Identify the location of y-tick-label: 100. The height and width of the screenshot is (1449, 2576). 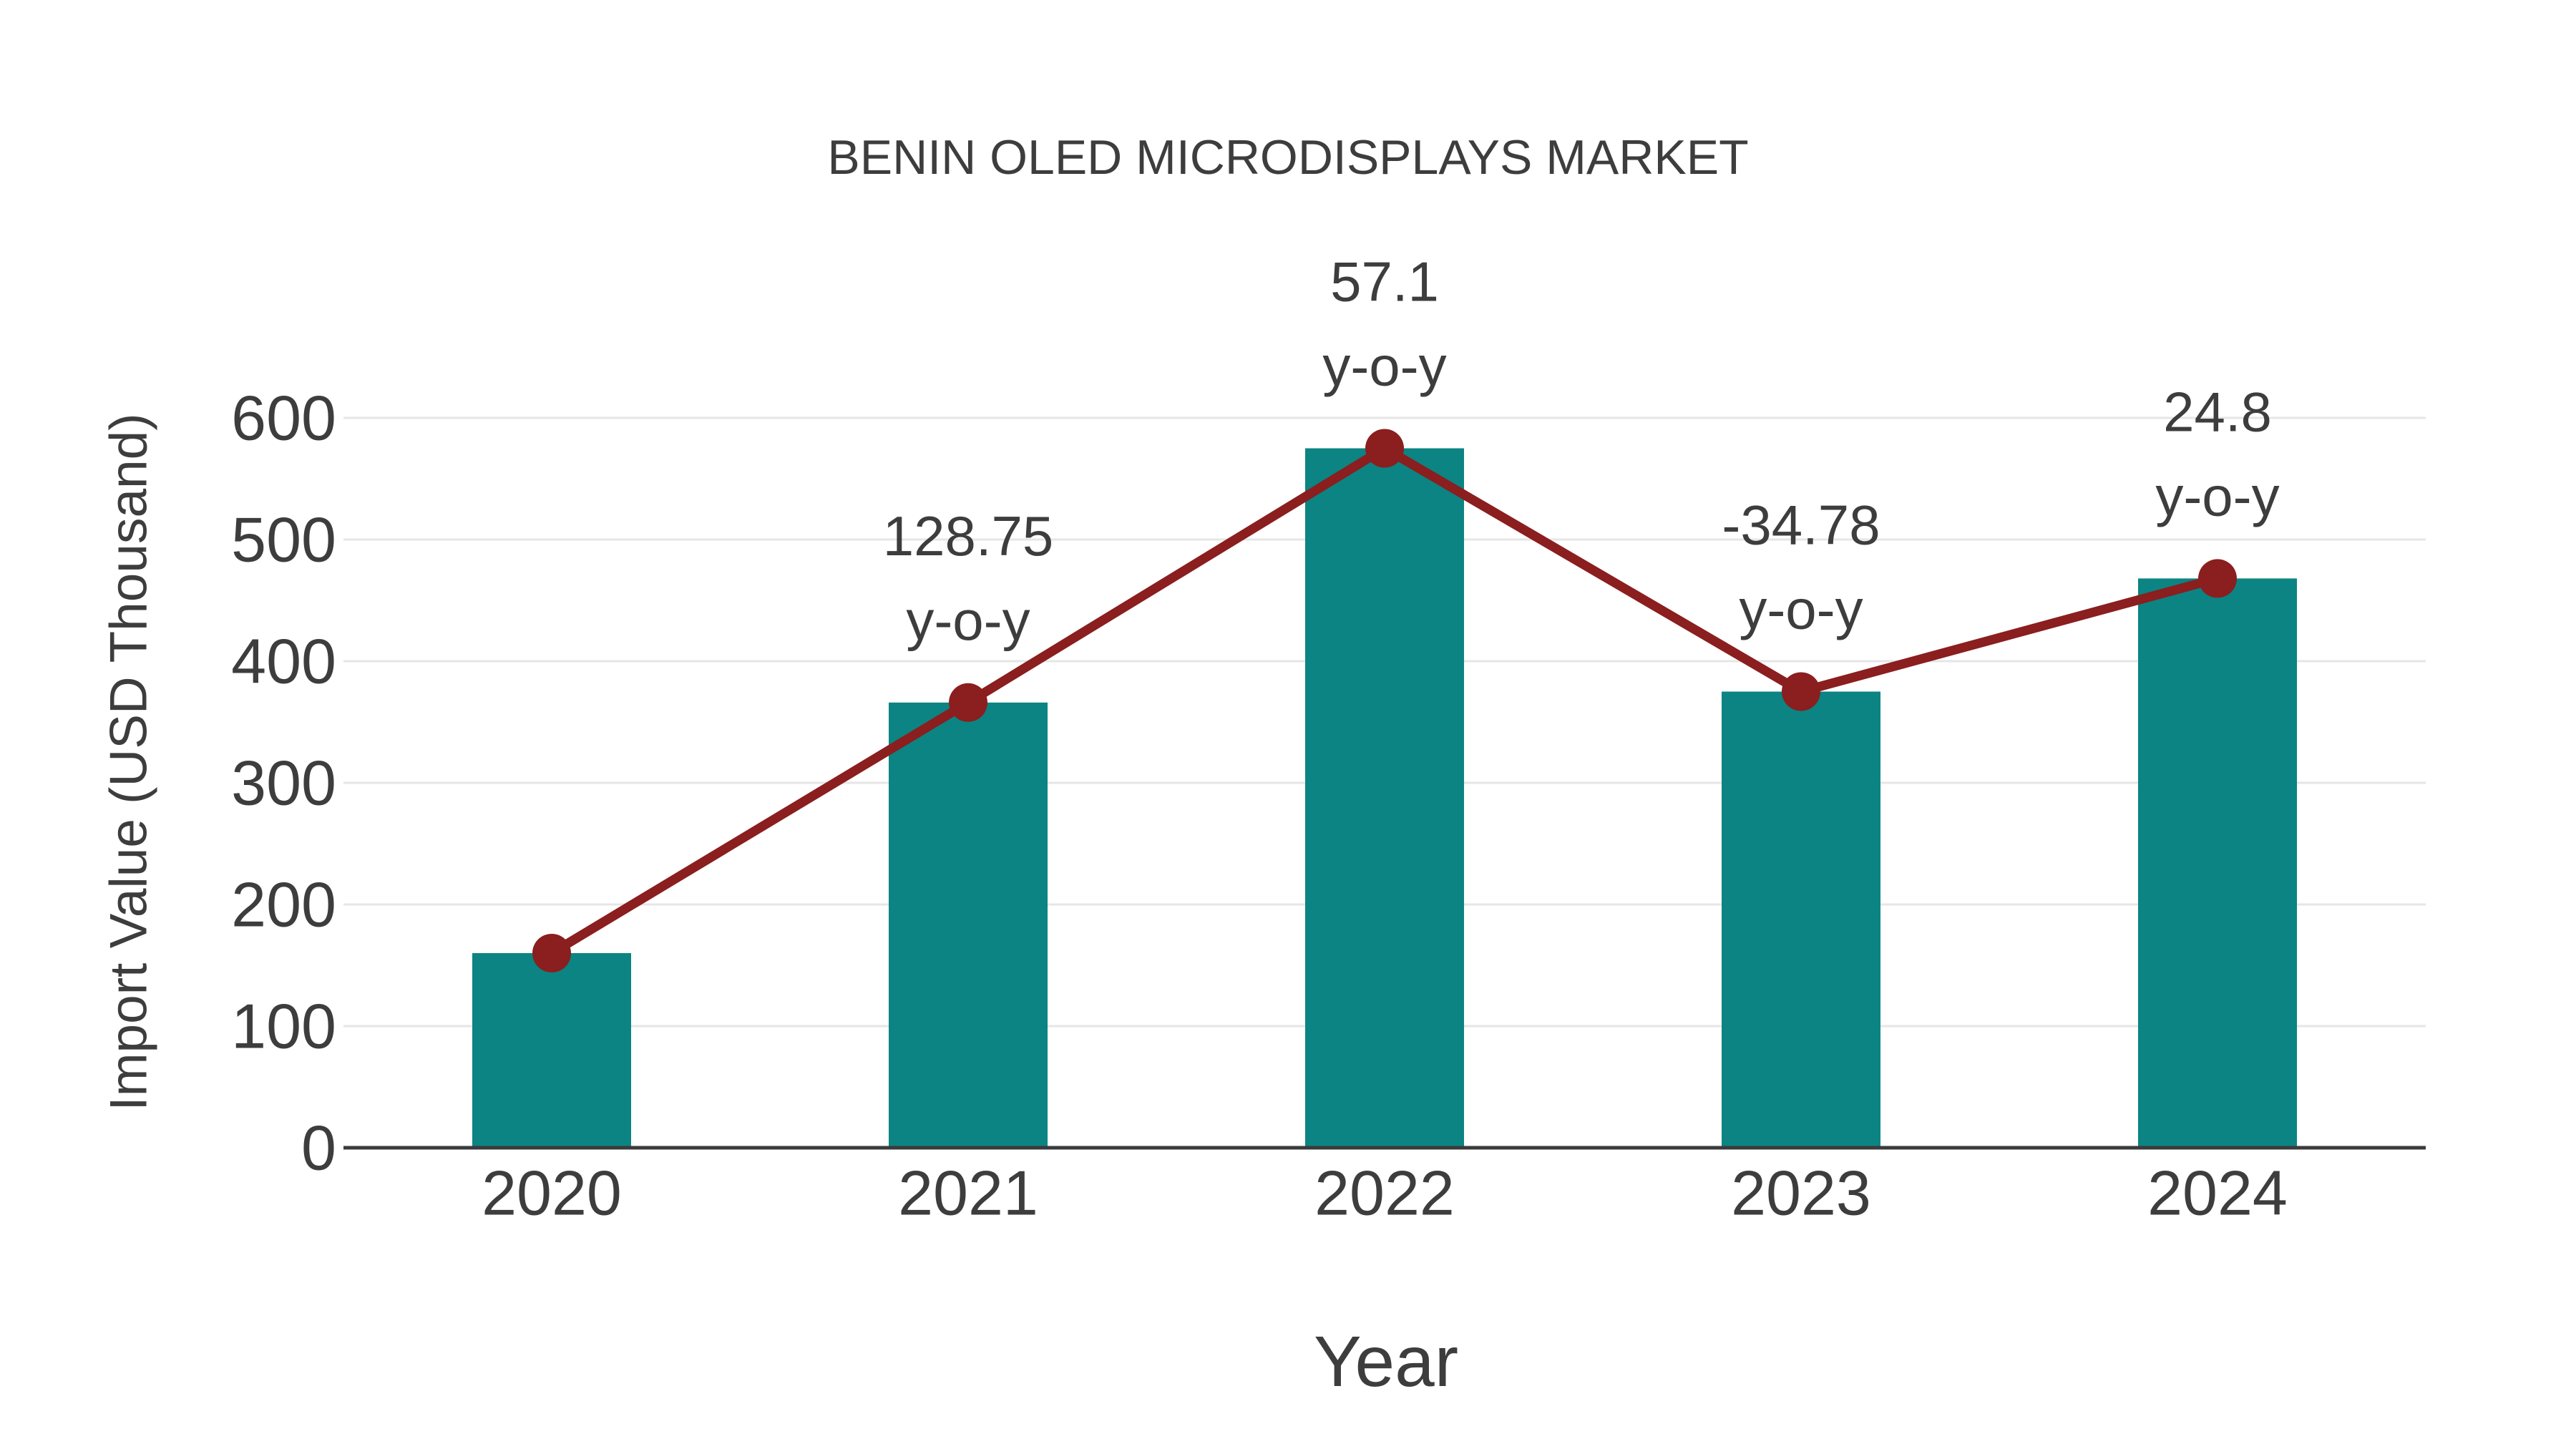
(283, 1026).